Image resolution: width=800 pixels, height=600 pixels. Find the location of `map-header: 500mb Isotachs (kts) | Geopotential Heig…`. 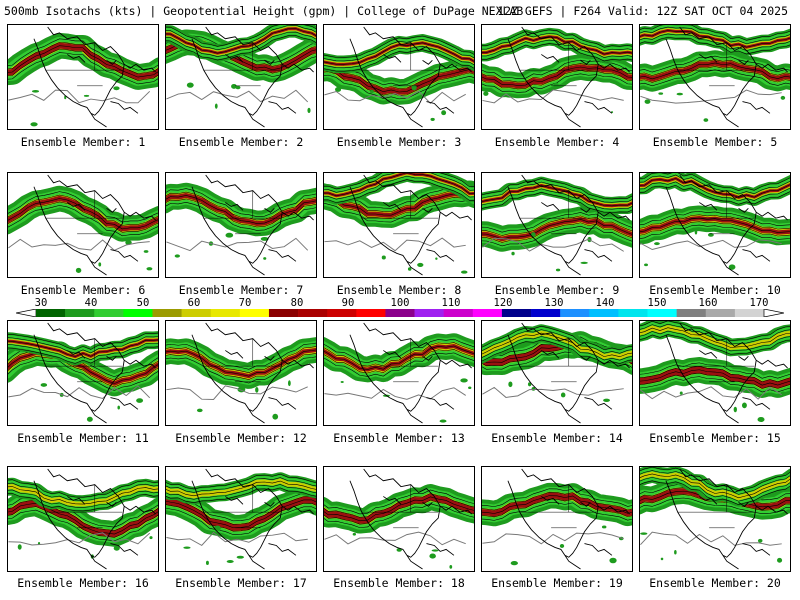

map-header: 500mb Isotachs (kts) | Geopotential Heig… is located at coordinates (400, 11).